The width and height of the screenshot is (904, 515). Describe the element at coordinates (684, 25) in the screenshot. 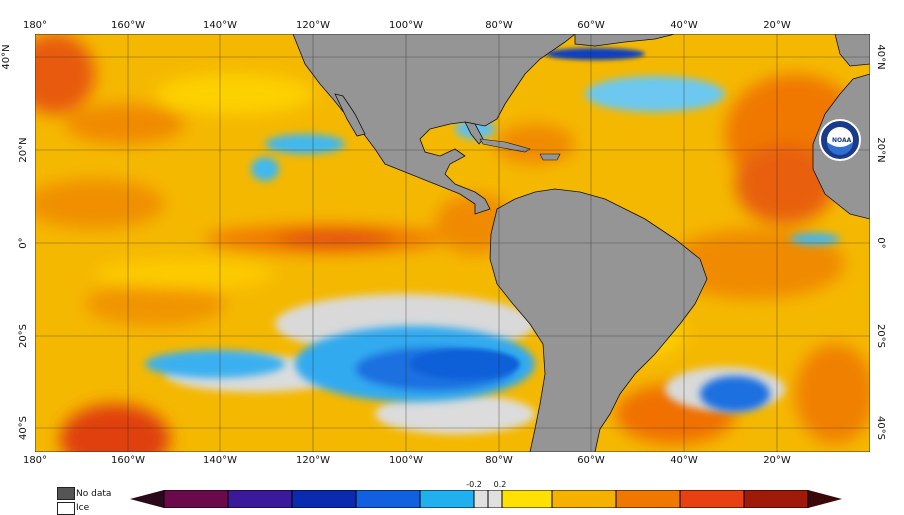

I see `lon-label-top: 40°W` at that location.